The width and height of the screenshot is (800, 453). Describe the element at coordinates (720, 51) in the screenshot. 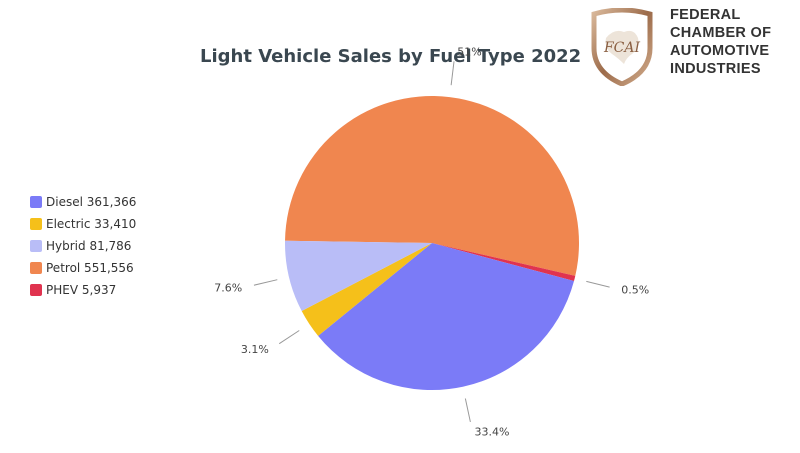

I see `org-line: AUTOMOTIVE` at that location.